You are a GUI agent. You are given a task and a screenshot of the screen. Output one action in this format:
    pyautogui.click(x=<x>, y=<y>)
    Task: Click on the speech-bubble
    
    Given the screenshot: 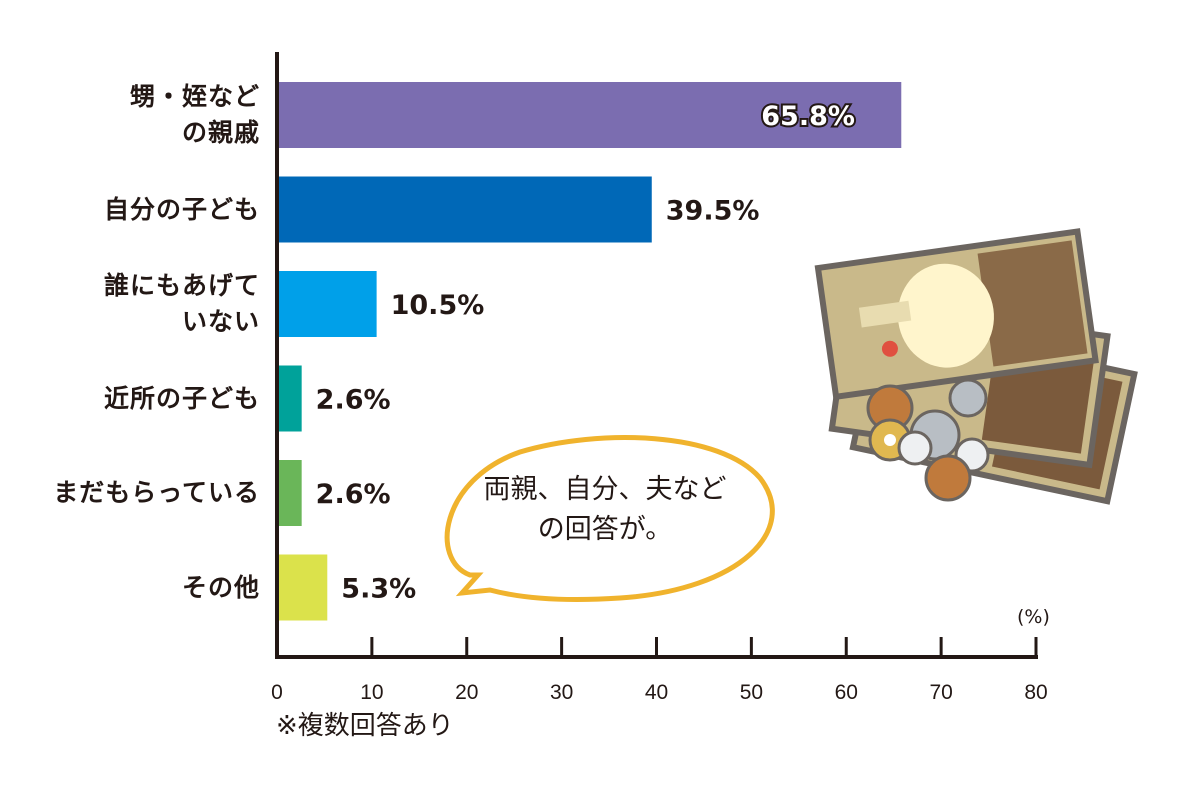 What is the action you would take?
    pyautogui.click(x=609, y=519)
    